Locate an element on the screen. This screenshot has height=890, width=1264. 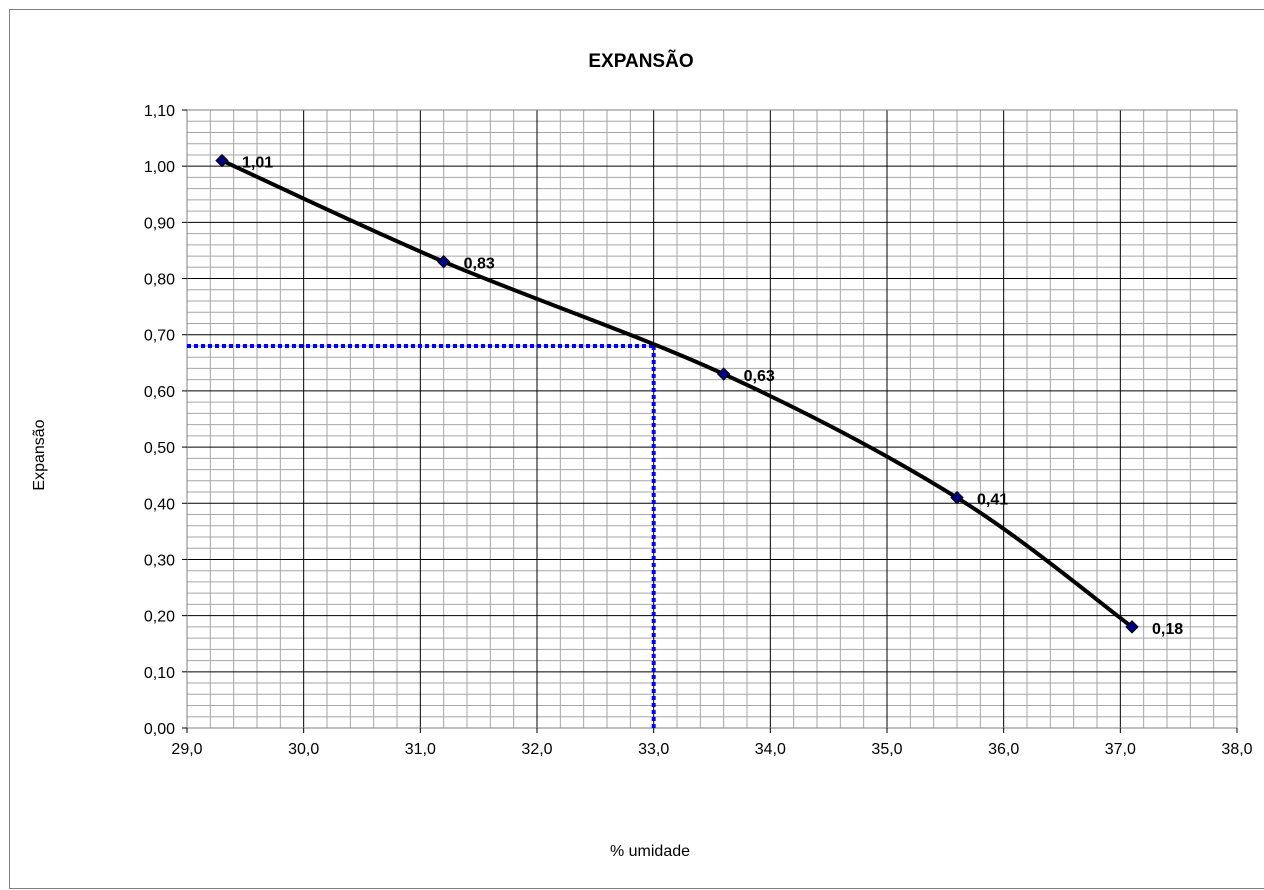
data-label: 0,83 is located at coordinates (479, 264).